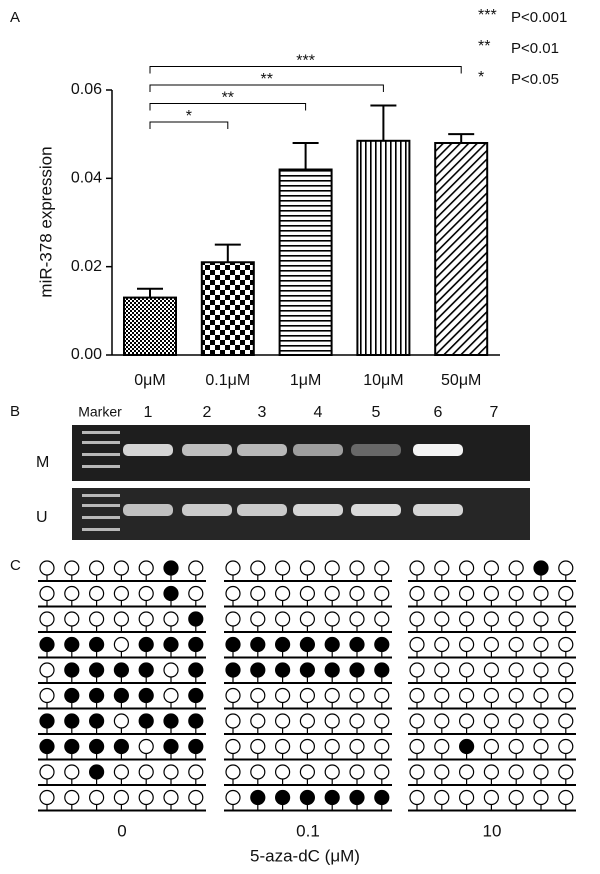 This screenshot has width=600, height=874. Describe the element at coordinates (492, 830) in the screenshot. I see `group-label: 10` at that location.